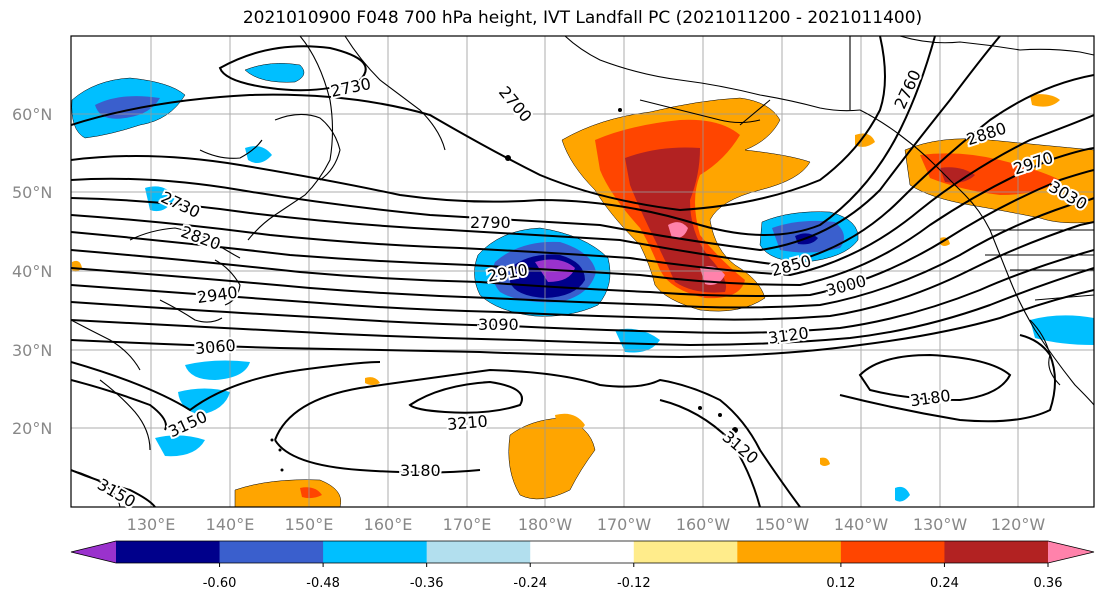 This screenshot has width=1105, height=601. I want to click on latitude-labels: 60°N 50°N 40°N 30°N 20°N, so click(32, 271).